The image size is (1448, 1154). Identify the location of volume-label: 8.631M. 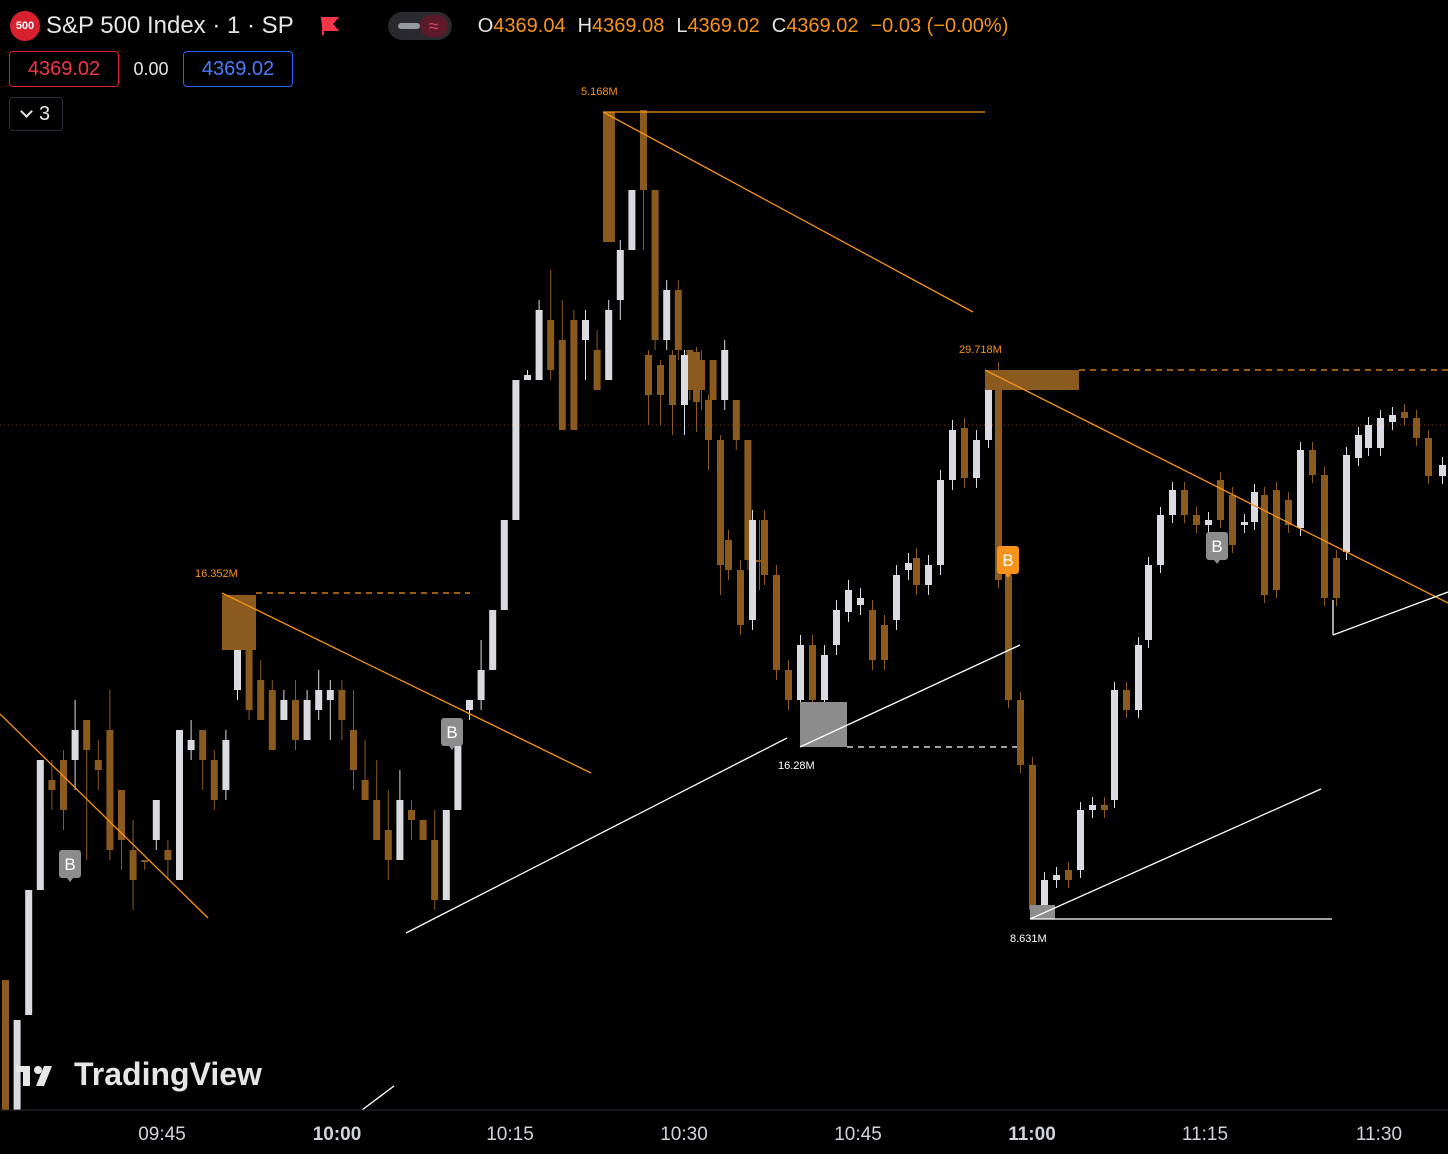
(1028, 939).